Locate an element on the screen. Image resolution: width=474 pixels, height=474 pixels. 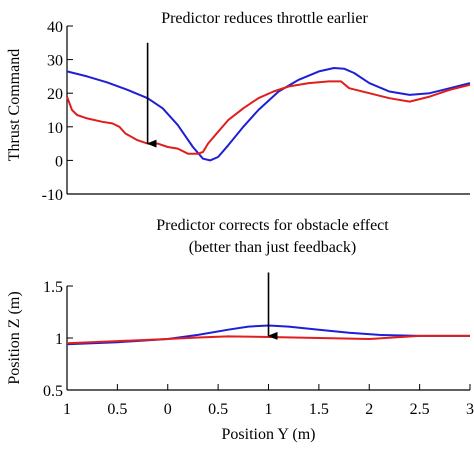
y-tick-label: 10 is located at coordinates (55, 128).